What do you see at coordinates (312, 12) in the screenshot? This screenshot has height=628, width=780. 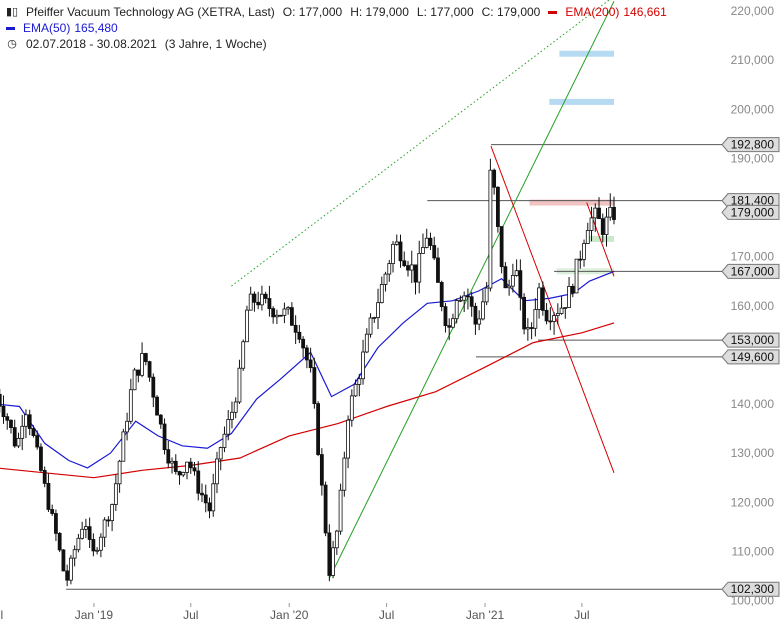 I see `open-value: O: 177,000` at bounding box center [312, 12].